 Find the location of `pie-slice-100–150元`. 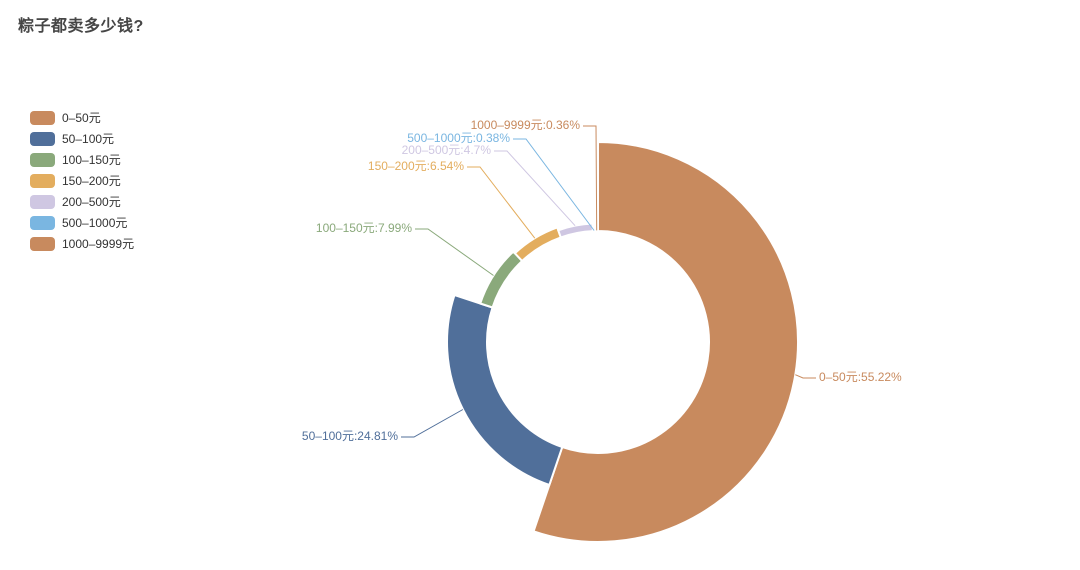

pie-slice-100–150元 is located at coordinates (501, 279).